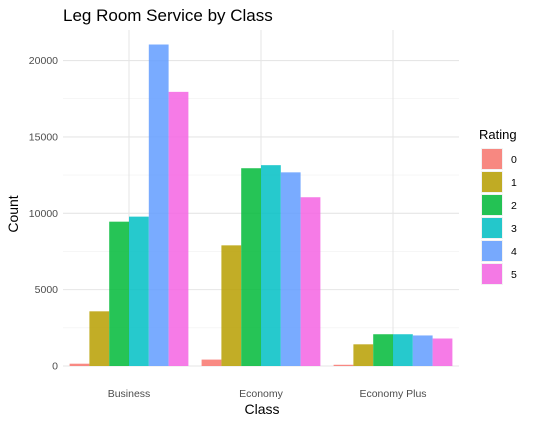 The image size is (538, 424). What do you see at coordinates (47, 290) in the screenshot?
I see `y-tick-label: 5000` at bounding box center [47, 290].